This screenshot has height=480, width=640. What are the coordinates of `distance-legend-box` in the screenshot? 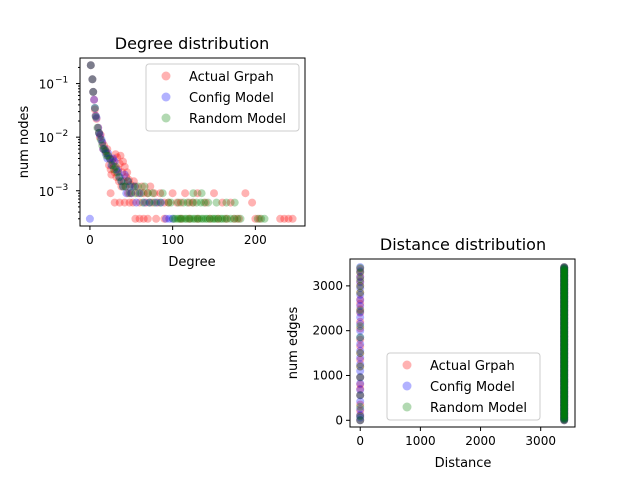 It's located at (463, 386).